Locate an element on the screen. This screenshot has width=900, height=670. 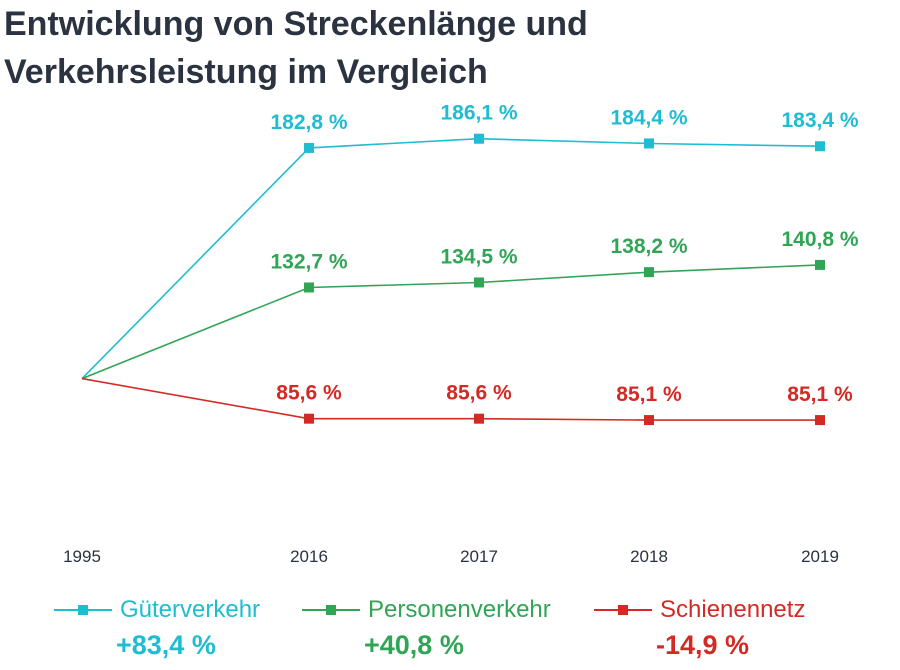
legend-change-personenverkehr: +40,8 % is located at coordinates (414, 645).